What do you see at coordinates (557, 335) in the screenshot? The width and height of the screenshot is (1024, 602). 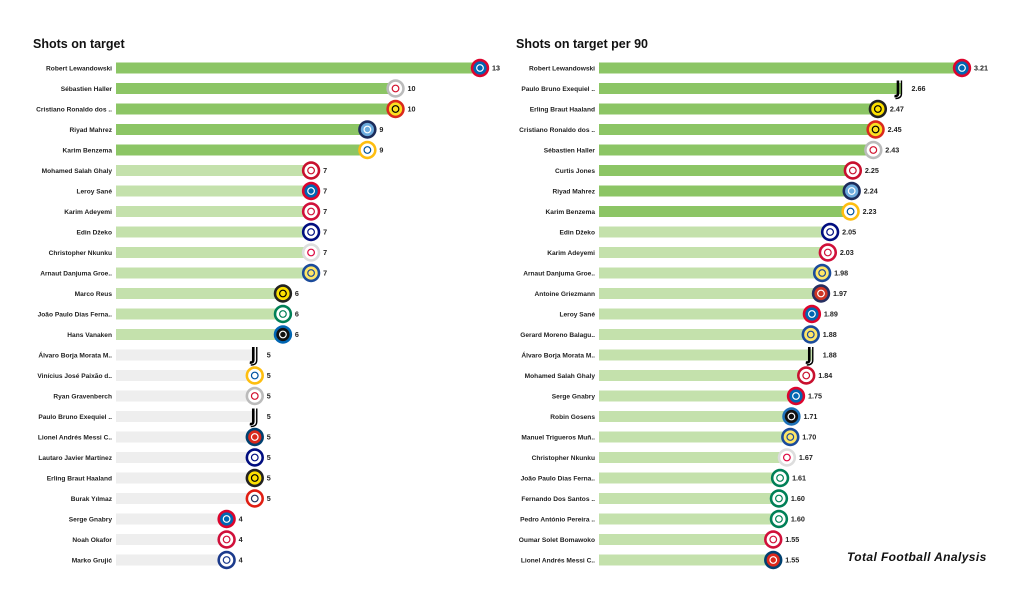 I see `player-name-label: Gerard Moreno Balagu..` at bounding box center [557, 335].